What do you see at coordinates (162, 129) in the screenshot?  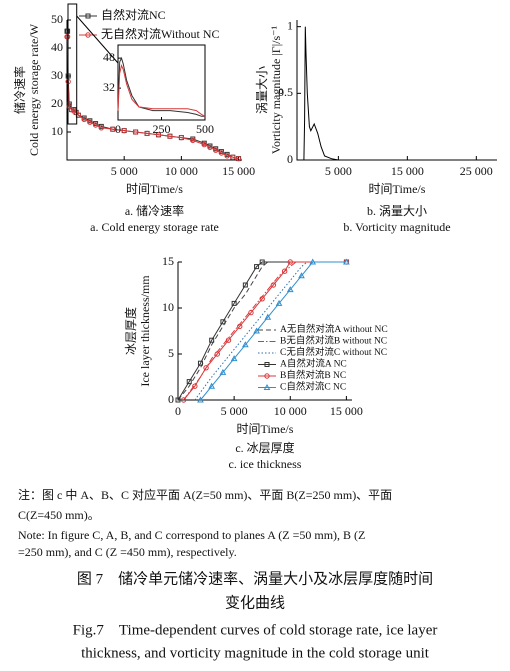 I see `inset-x-tick-label: 250` at bounding box center [162, 129].